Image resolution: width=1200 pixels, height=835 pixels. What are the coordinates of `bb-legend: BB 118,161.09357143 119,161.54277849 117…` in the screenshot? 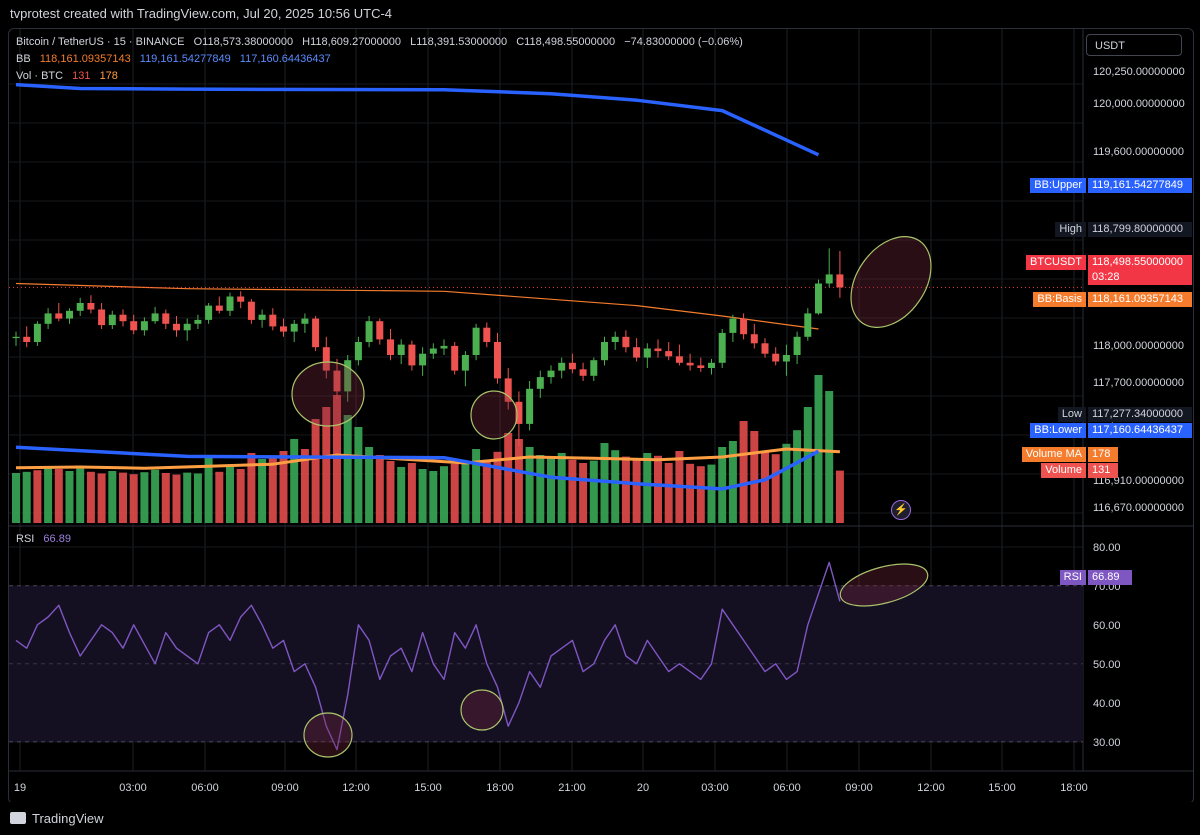 It's located at (176, 59).